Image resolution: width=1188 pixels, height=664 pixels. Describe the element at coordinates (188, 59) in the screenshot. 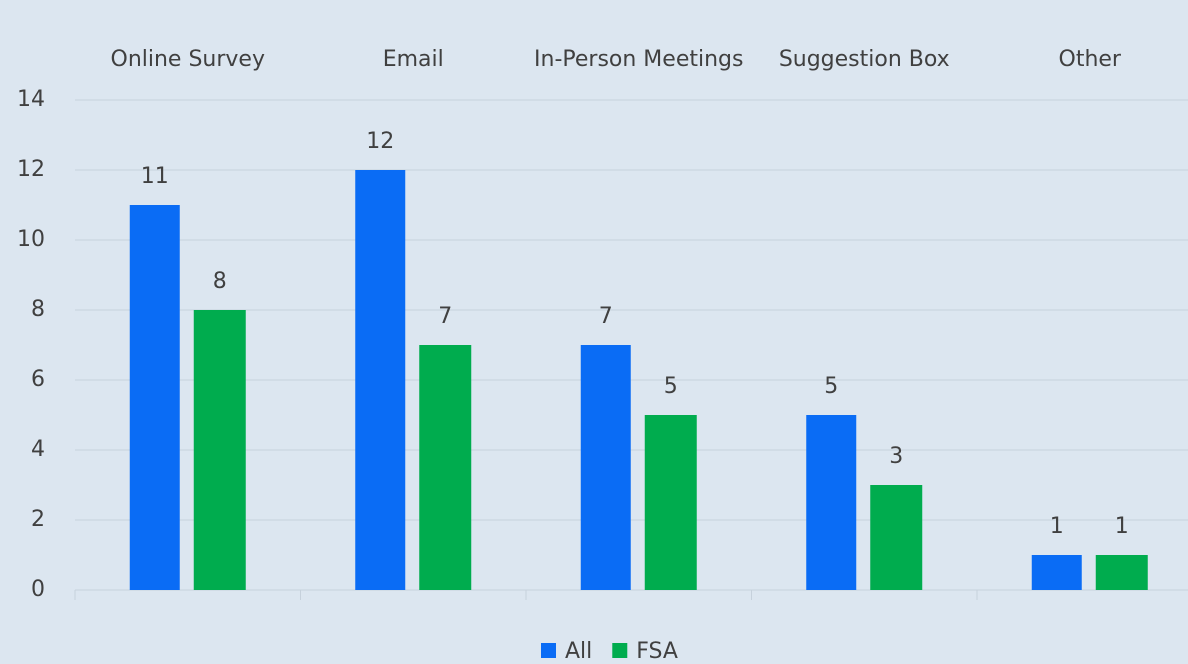

I see `x-tick-label: Online Survey` at that location.